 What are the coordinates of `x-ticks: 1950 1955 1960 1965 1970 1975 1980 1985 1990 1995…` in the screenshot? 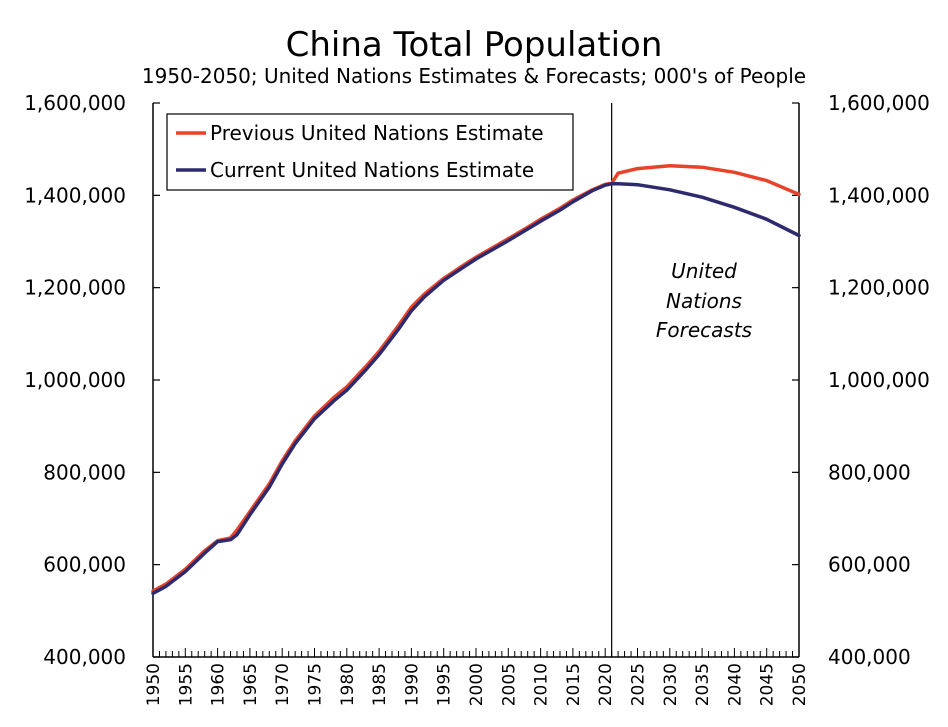 It's located at (477, 677).